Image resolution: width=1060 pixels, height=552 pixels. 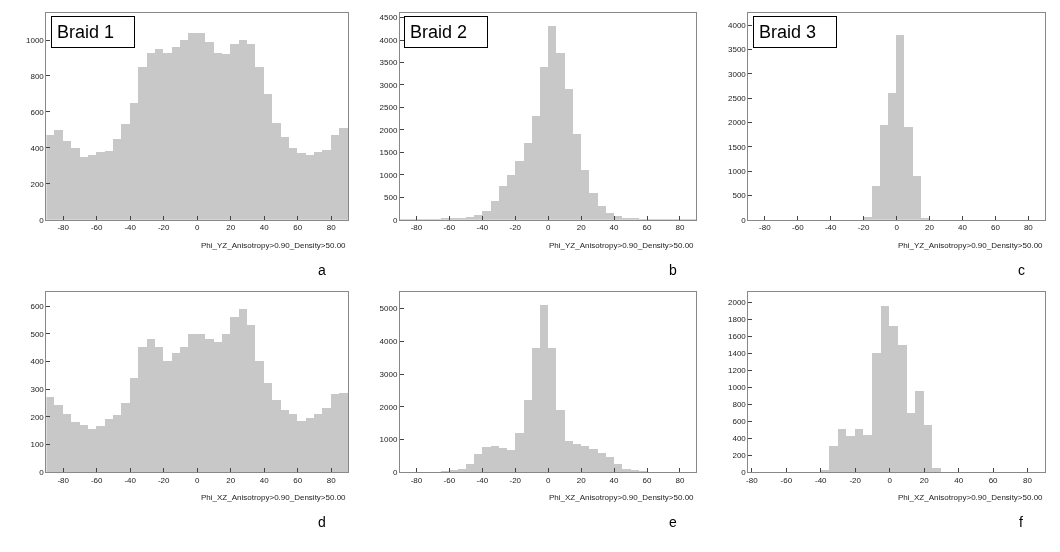 What do you see at coordinates (673, 270) in the screenshot?
I see `text: b` at bounding box center [673, 270].